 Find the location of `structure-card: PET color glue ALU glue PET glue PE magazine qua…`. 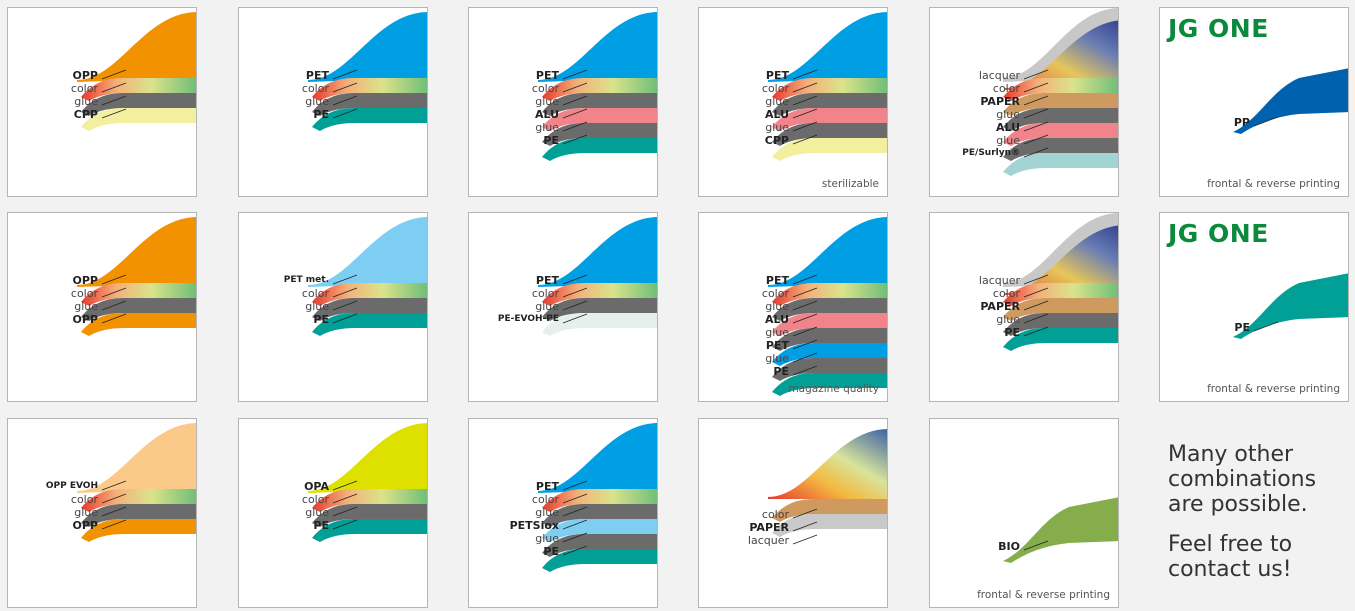

structure-card: PET color glue ALU glue PET glue PE magazine qua… is located at coordinates (793, 307).